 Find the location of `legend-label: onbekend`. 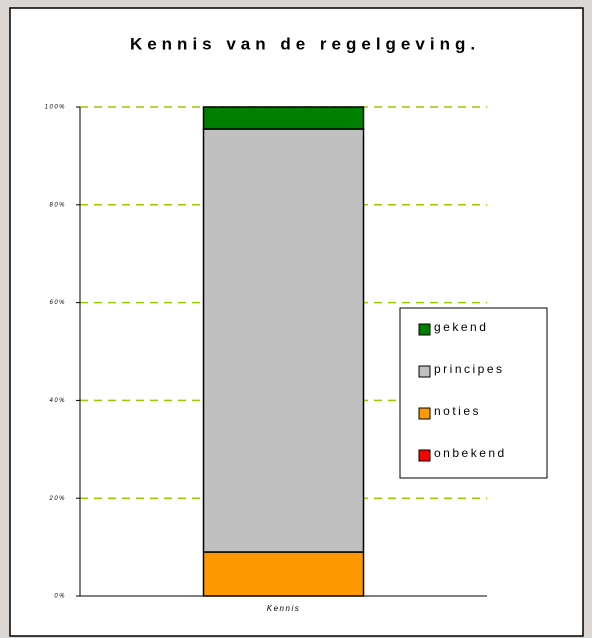

legend-label: onbekend is located at coordinates (470, 453).